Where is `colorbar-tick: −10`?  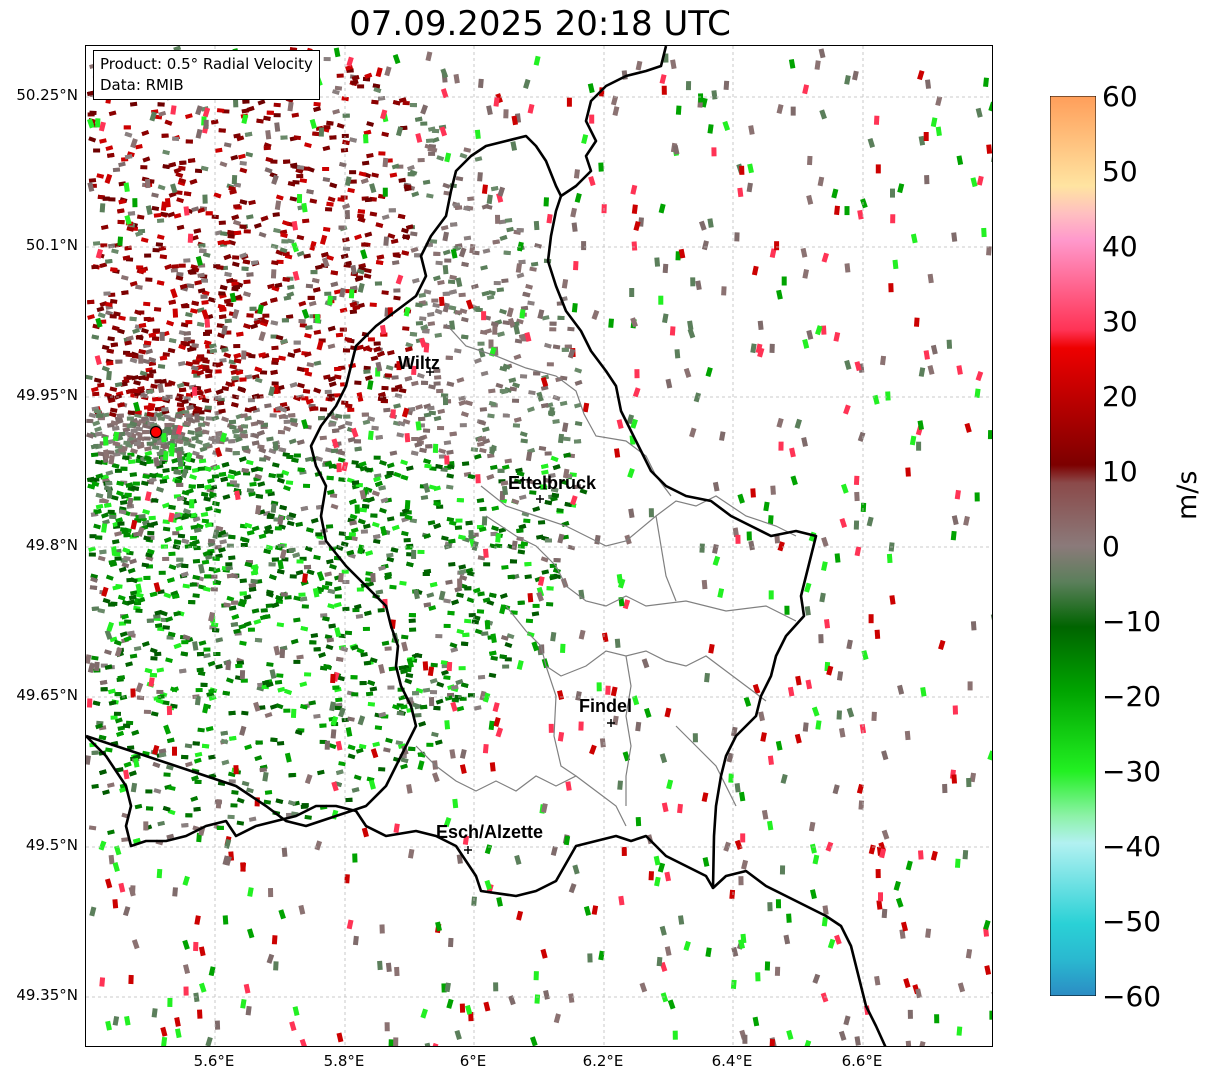 colorbar-tick: −10 is located at coordinates (1132, 621).